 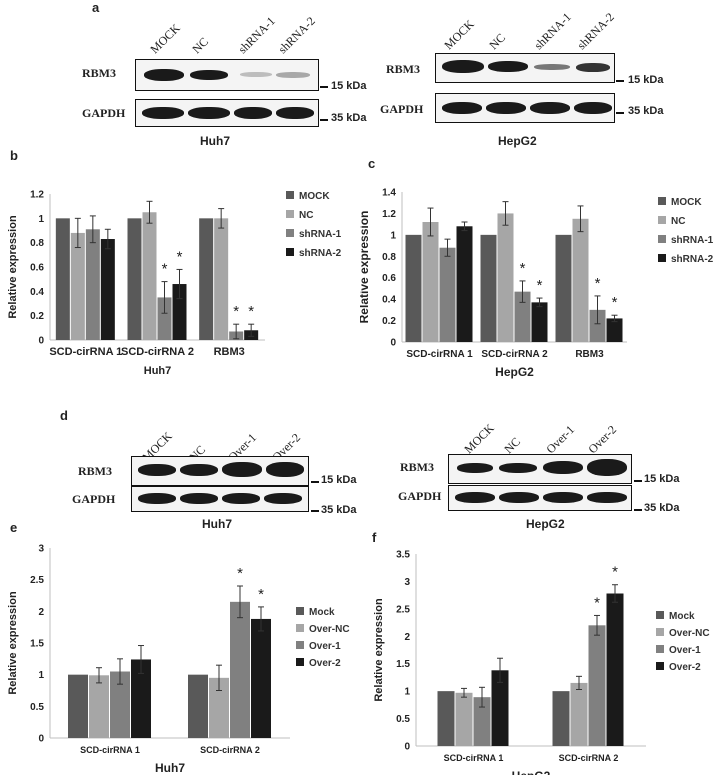 What do you see at coordinates (393, 343) in the screenshot?
I see `y-tick-label: 0` at bounding box center [393, 343].